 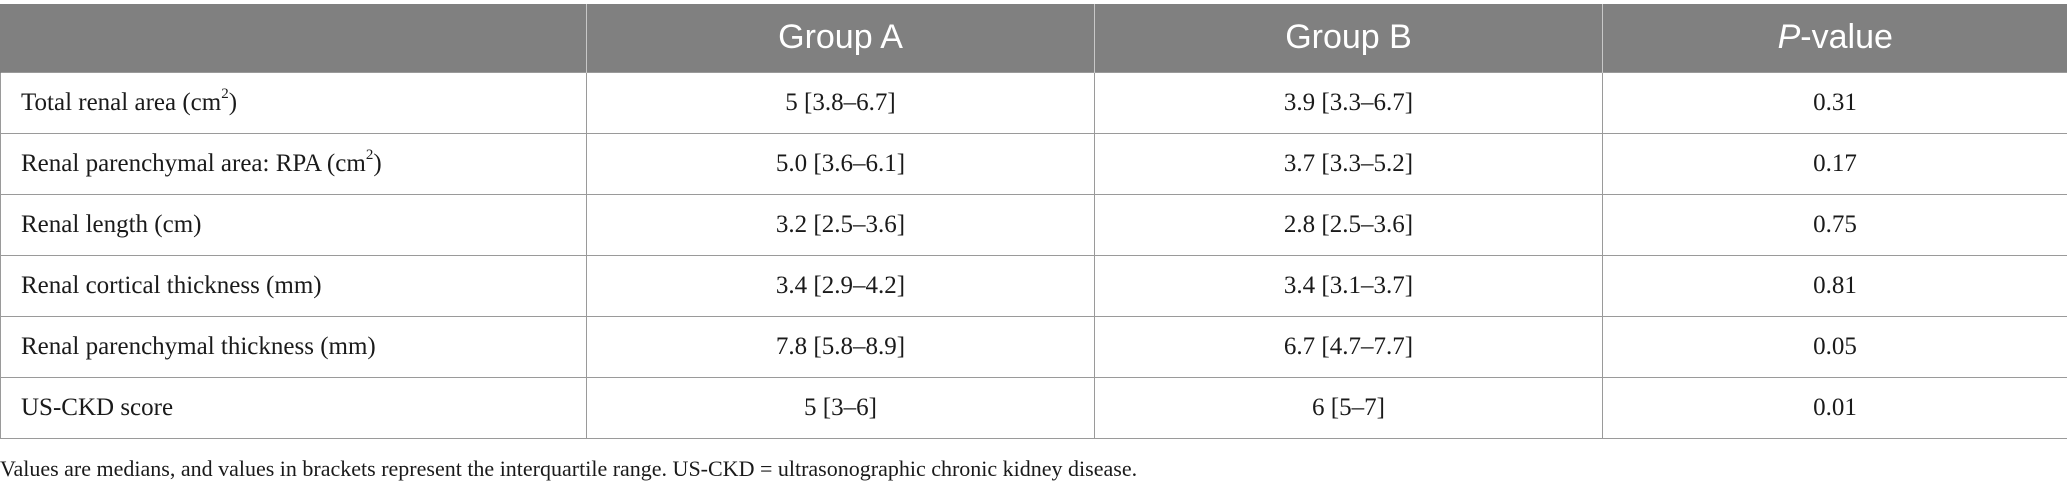 What do you see at coordinates (1348, 224) in the screenshot?
I see `cell-group-b: 2.8 [2.5–3.6]` at bounding box center [1348, 224].